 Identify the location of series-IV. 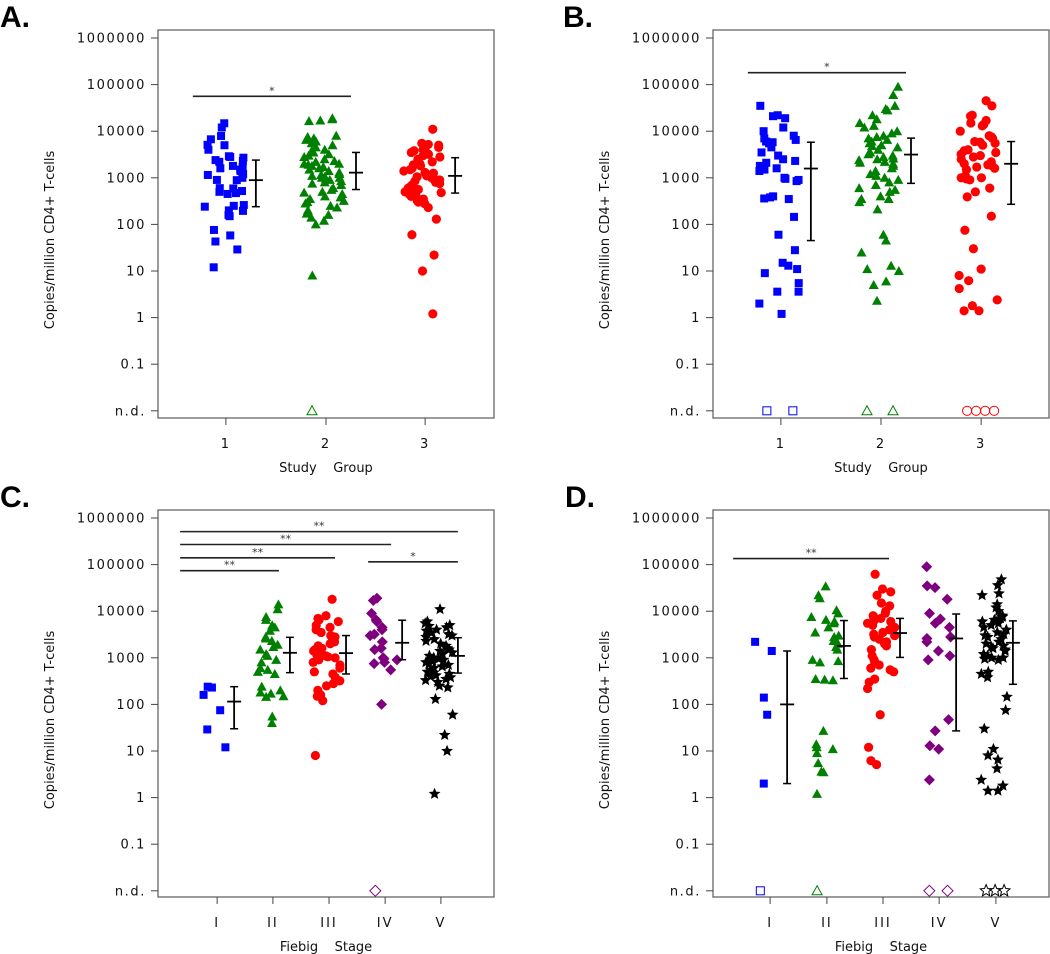
(387, 745).